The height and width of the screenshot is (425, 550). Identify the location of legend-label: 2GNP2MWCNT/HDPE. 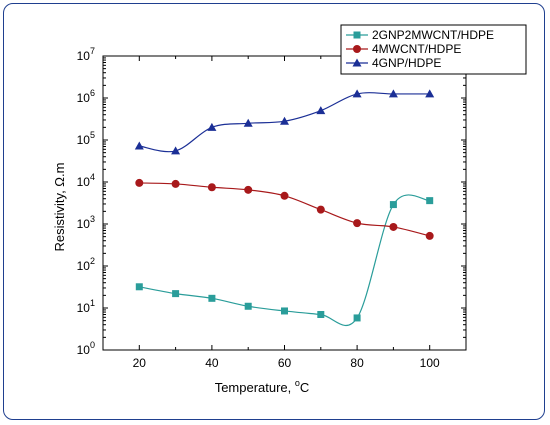
(433, 35).